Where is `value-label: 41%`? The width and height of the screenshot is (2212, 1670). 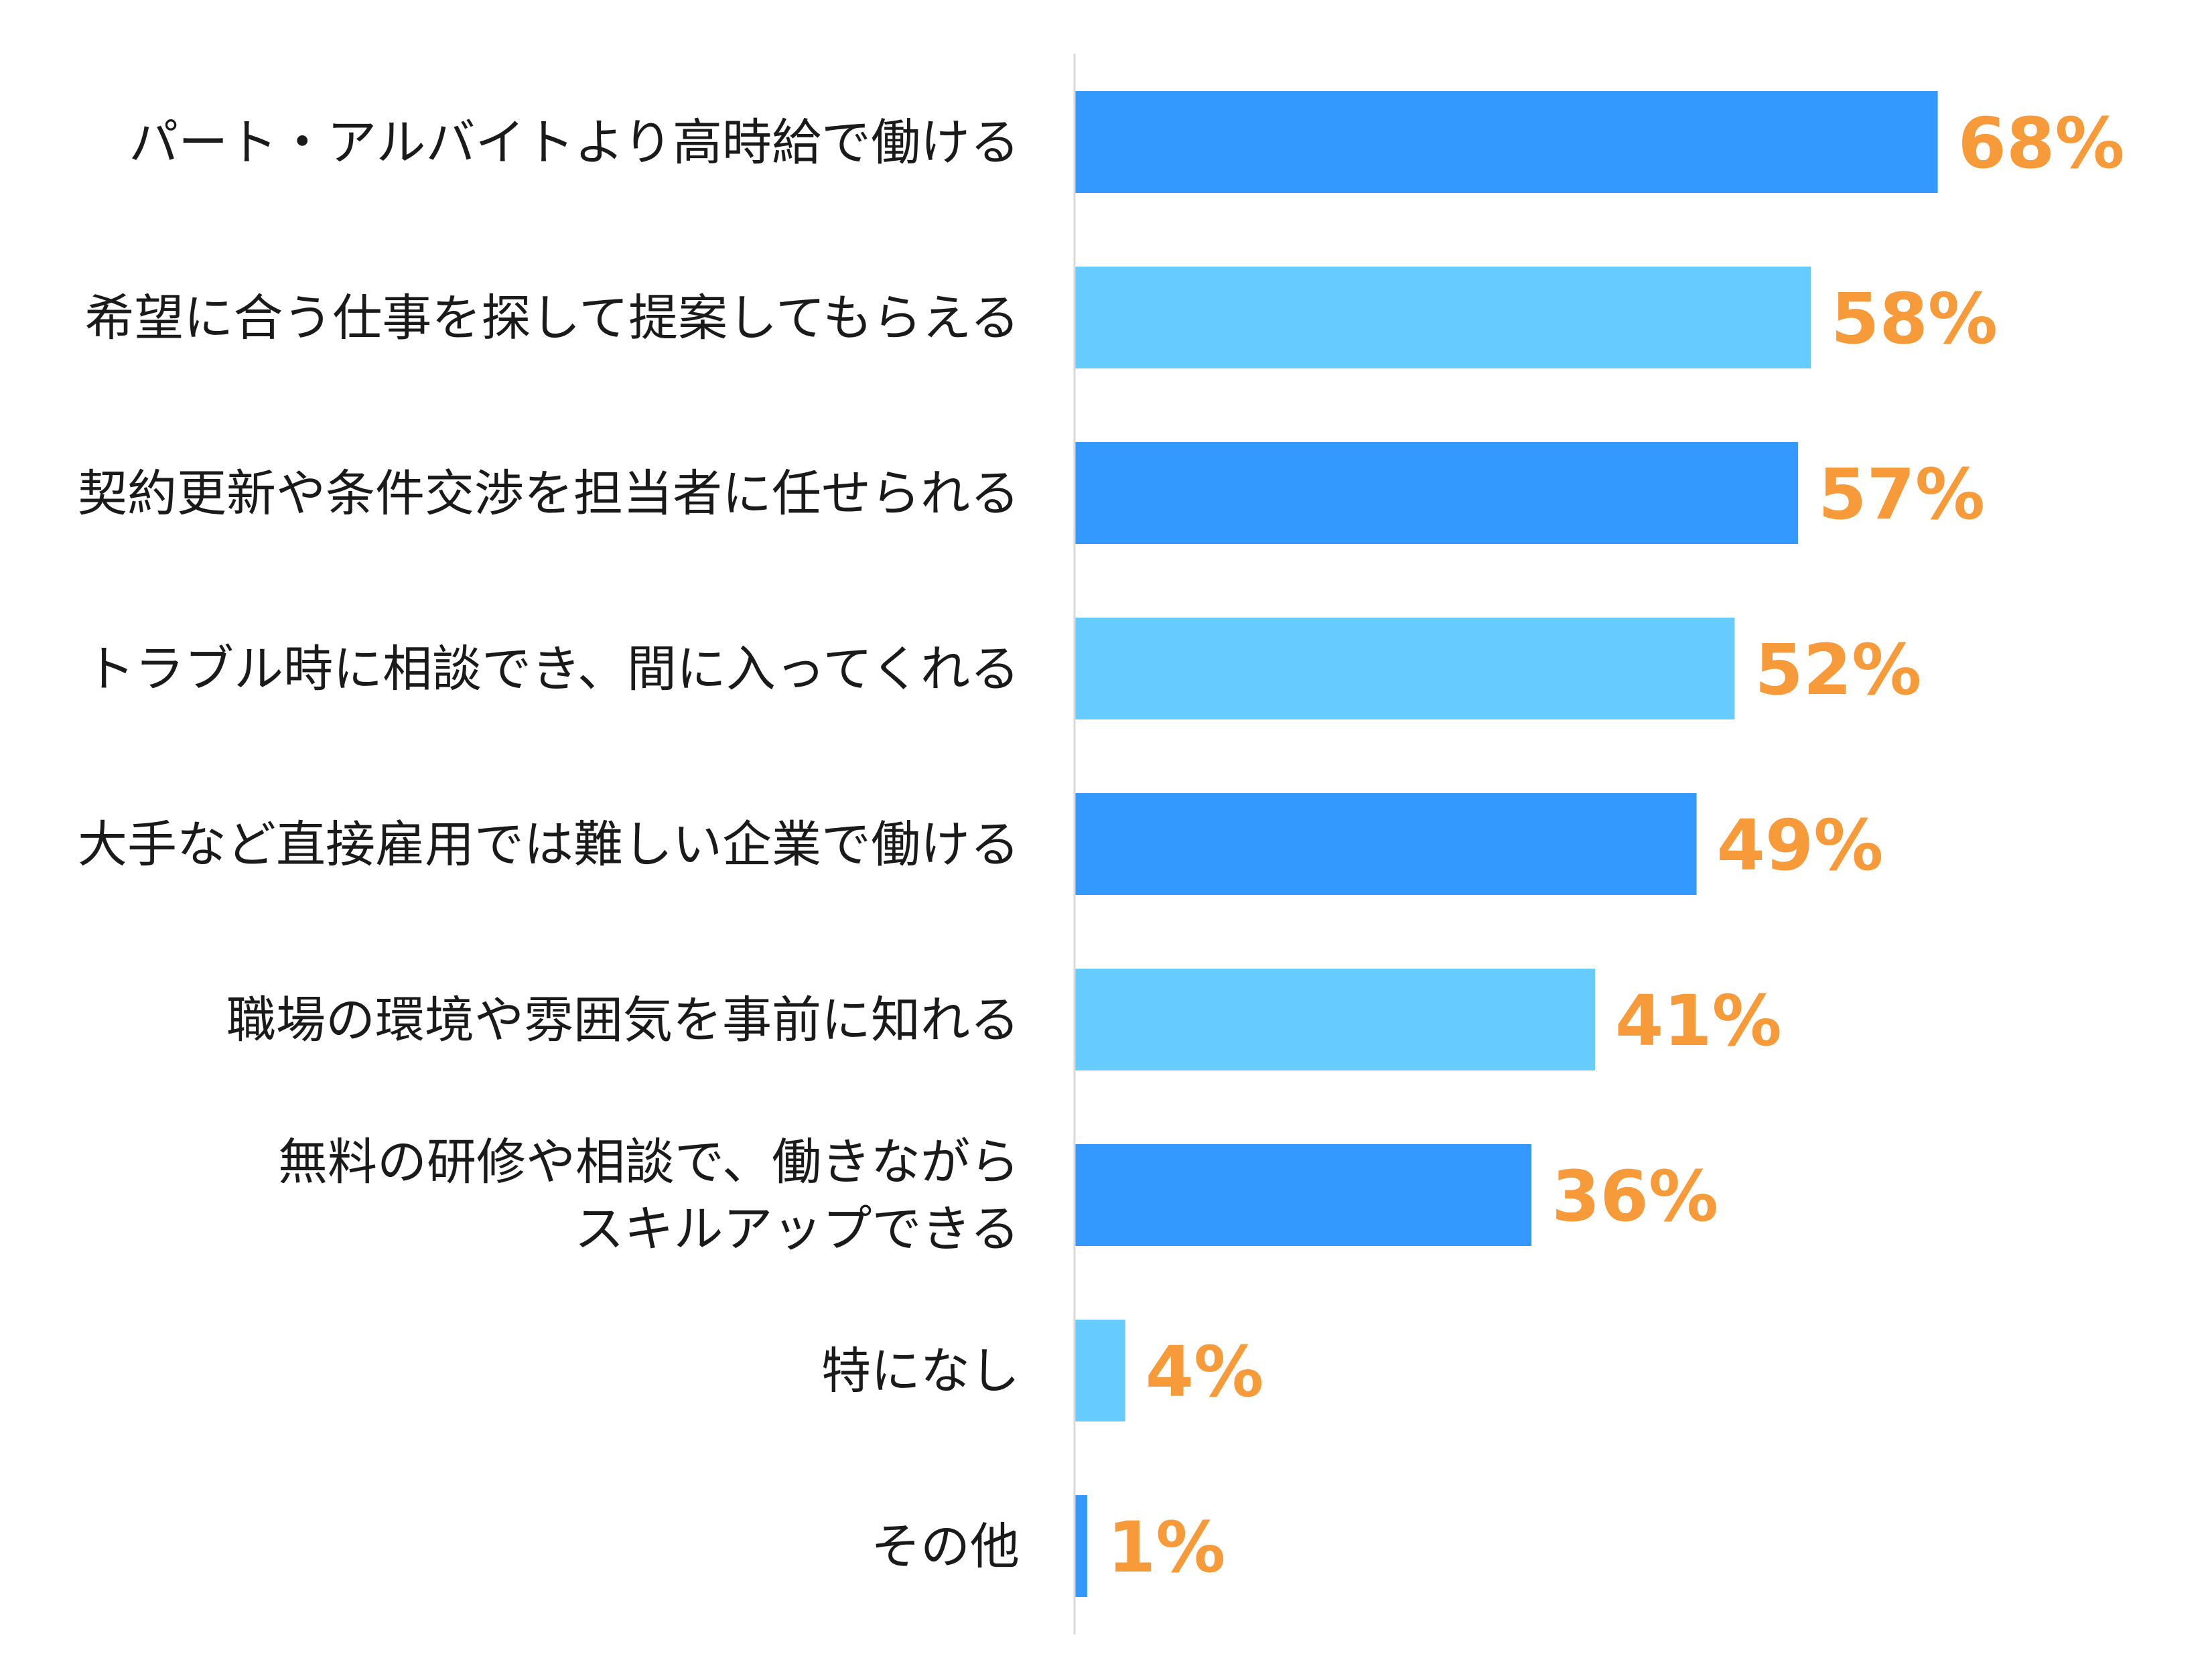
value-label: 41% is located at coordinates (1699, 1021).